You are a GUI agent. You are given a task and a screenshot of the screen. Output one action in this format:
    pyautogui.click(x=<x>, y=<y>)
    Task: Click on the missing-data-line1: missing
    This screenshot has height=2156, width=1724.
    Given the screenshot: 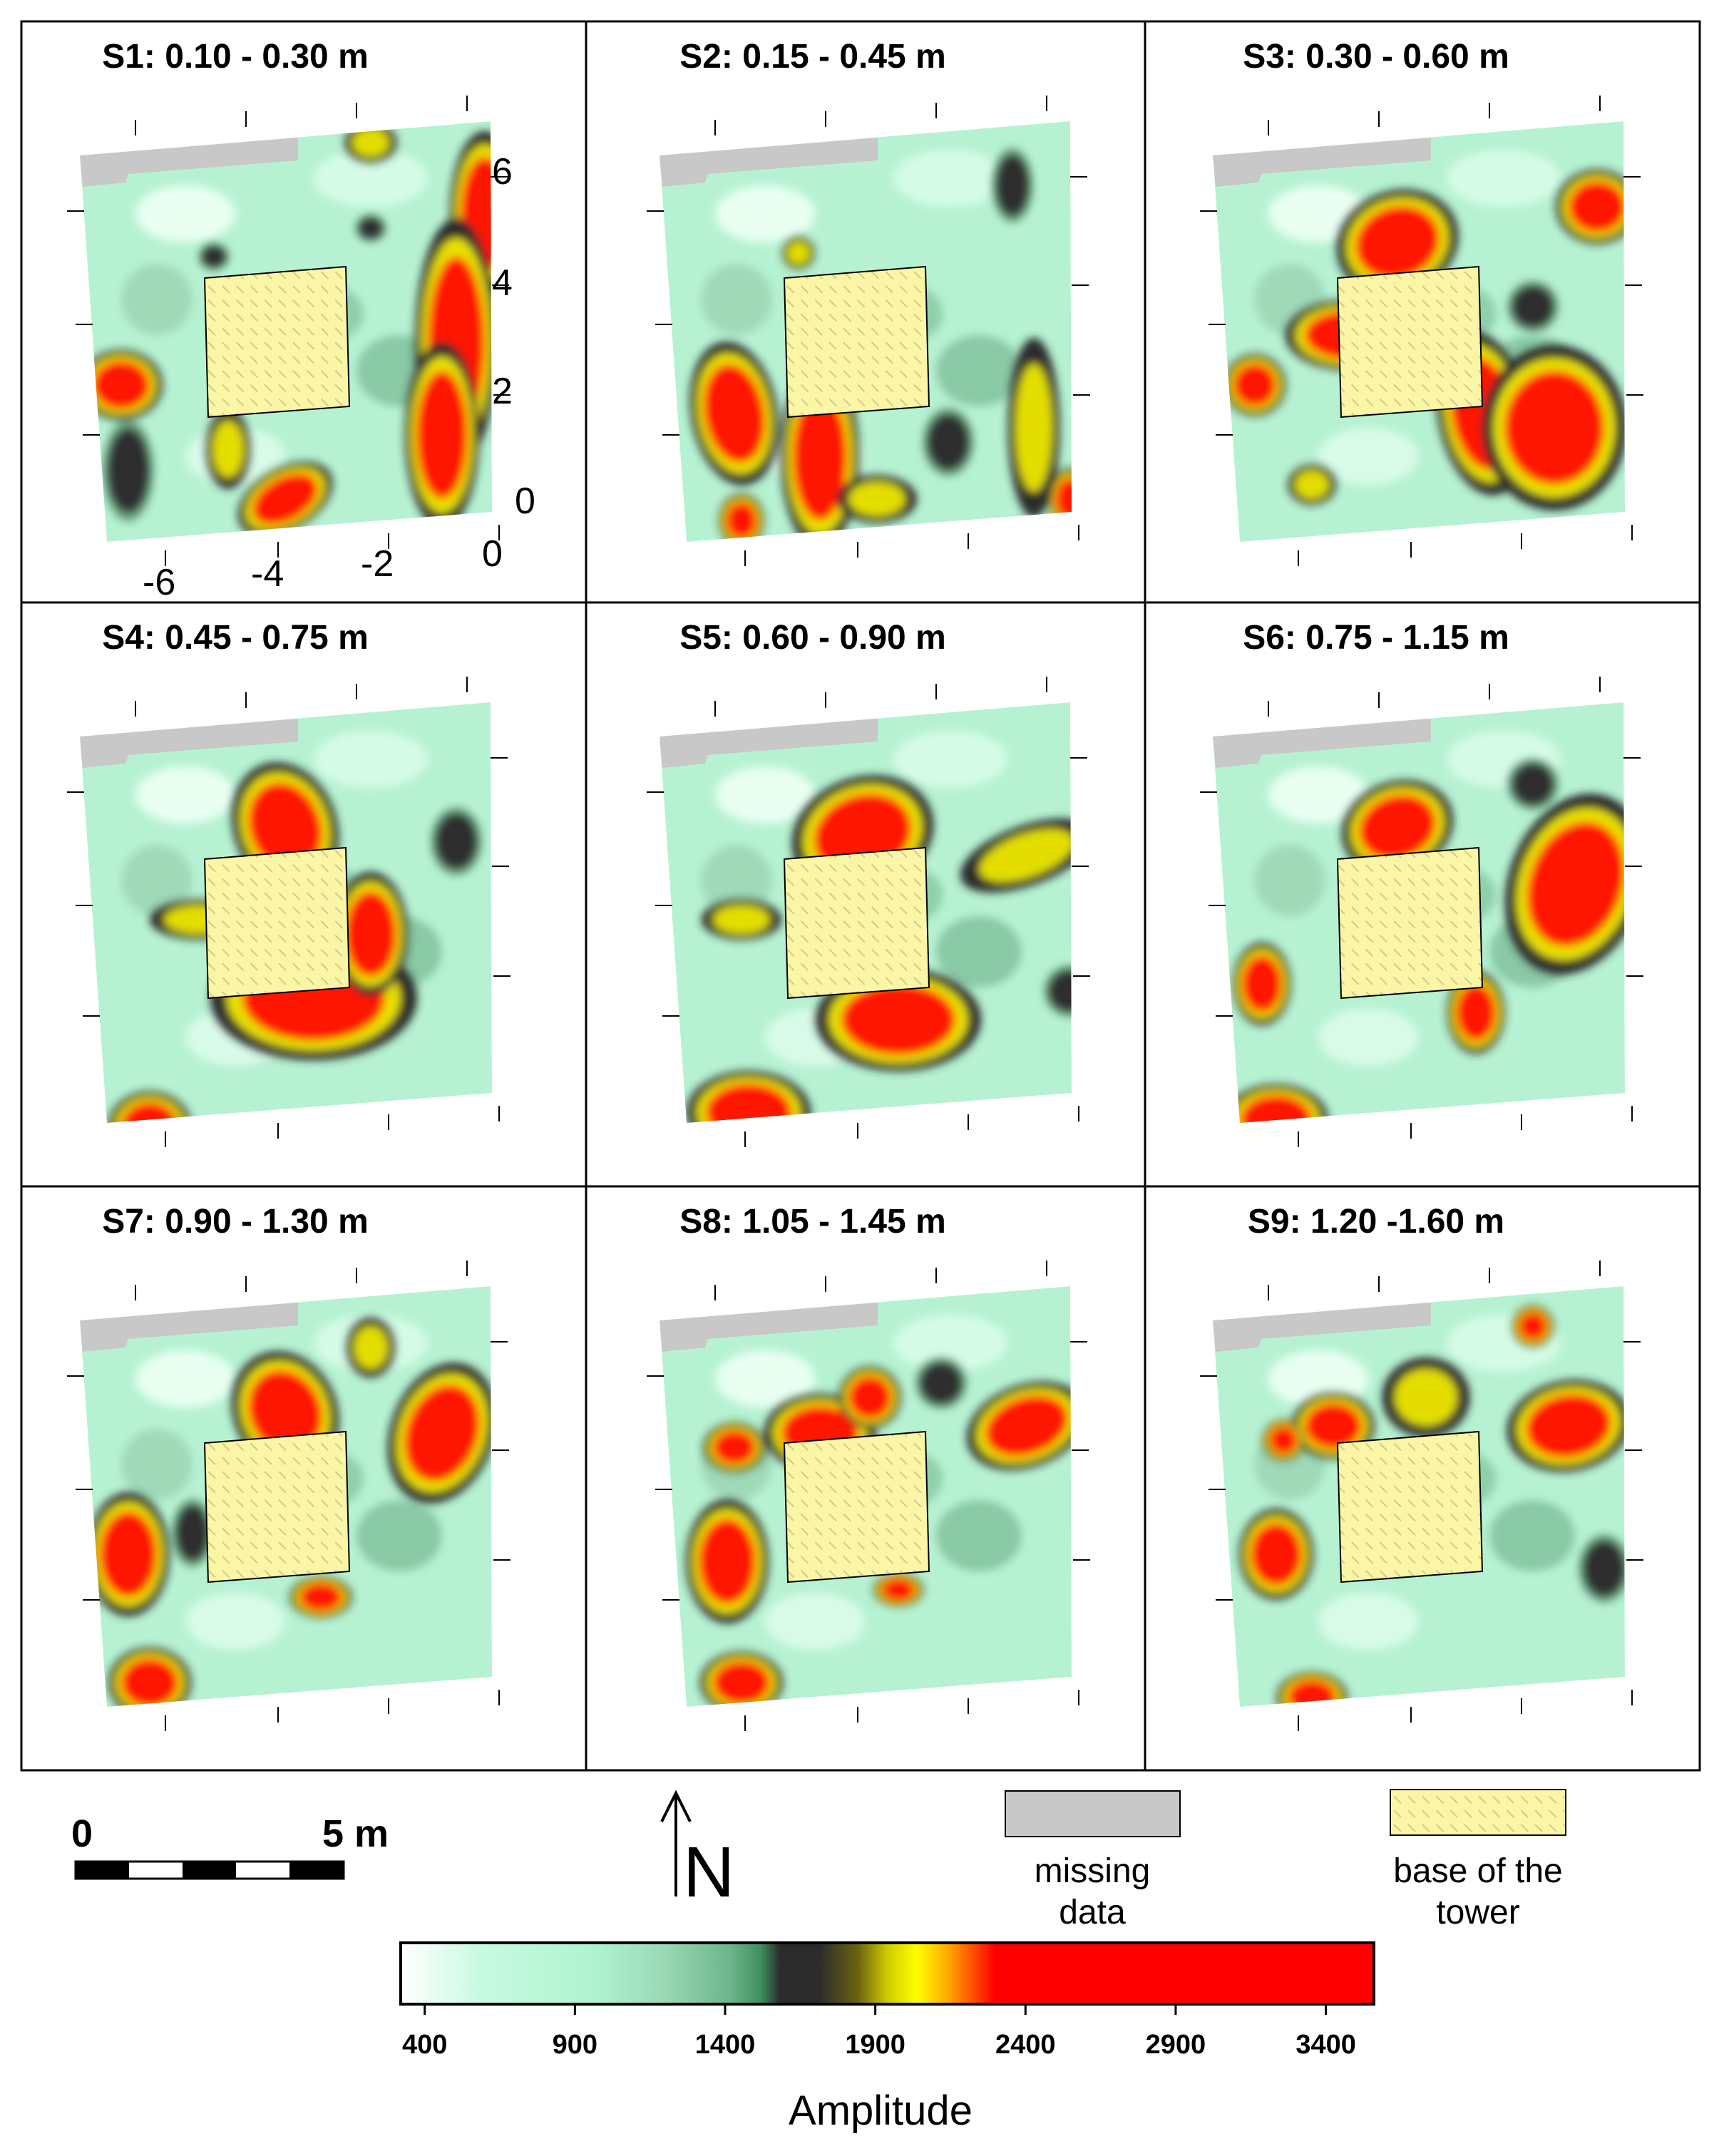 What is the action you would take?
    pyautogui.click(x=1093, y=1871)
    